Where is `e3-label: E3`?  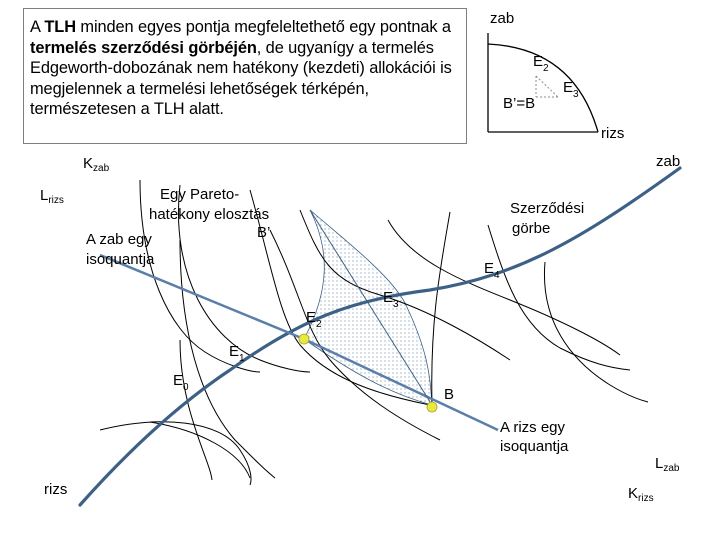 e3-label: E3 is located at coordinates (391, 299).